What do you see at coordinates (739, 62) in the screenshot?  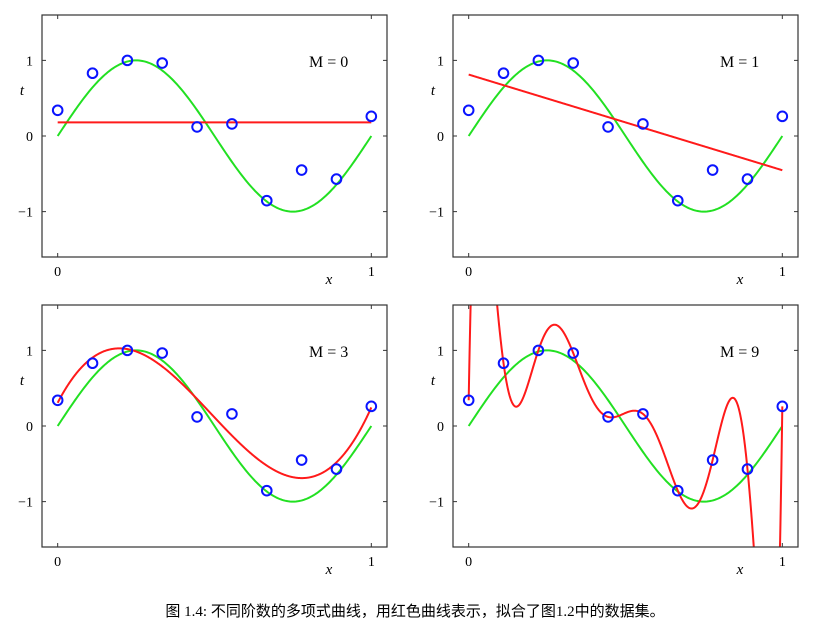 I see `model-order-label: M = 1` at bounding box center [739, 62].